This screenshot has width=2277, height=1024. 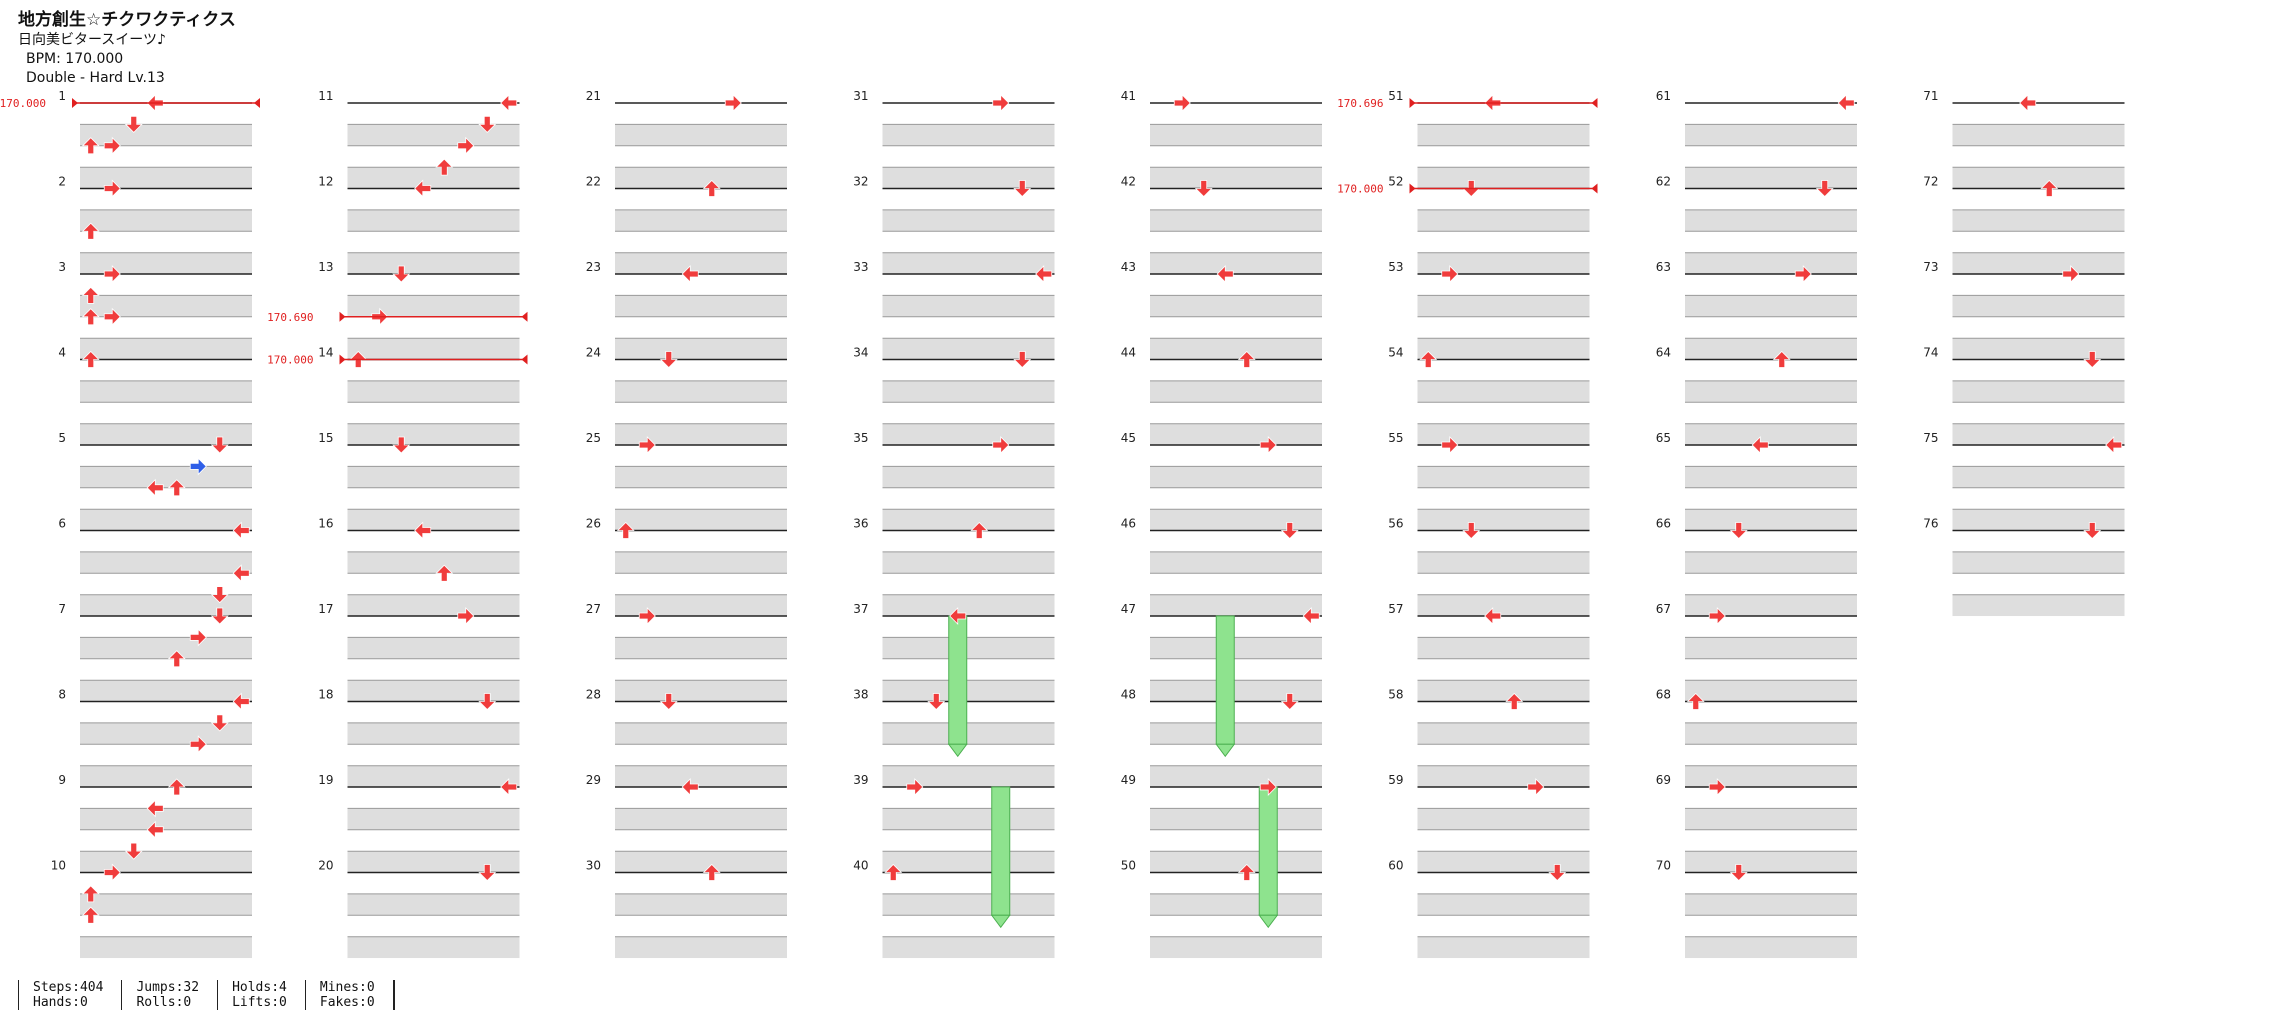 I want to click on measure-number: 8, so click(x=62, y=695).